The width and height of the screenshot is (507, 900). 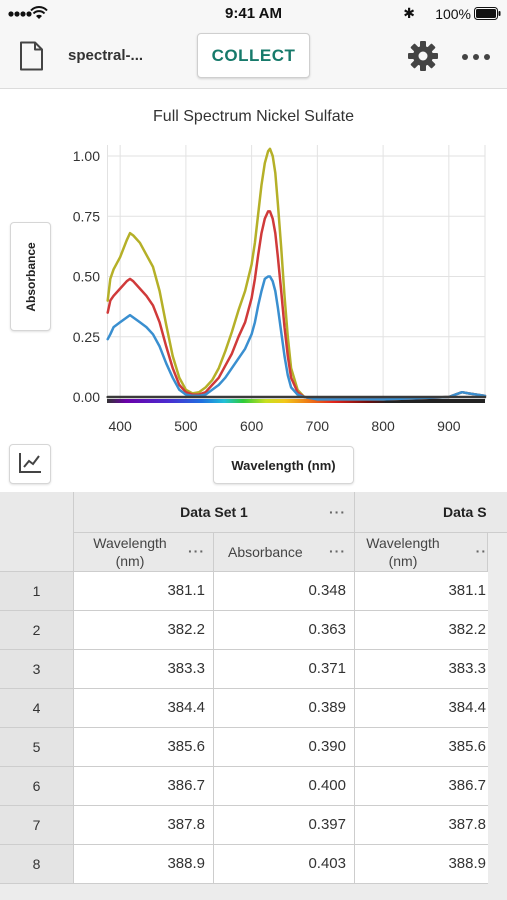 What do you see at coordinates (296, 338) in the screenshot?
I see `series-line` at bounding box center [296, 338].